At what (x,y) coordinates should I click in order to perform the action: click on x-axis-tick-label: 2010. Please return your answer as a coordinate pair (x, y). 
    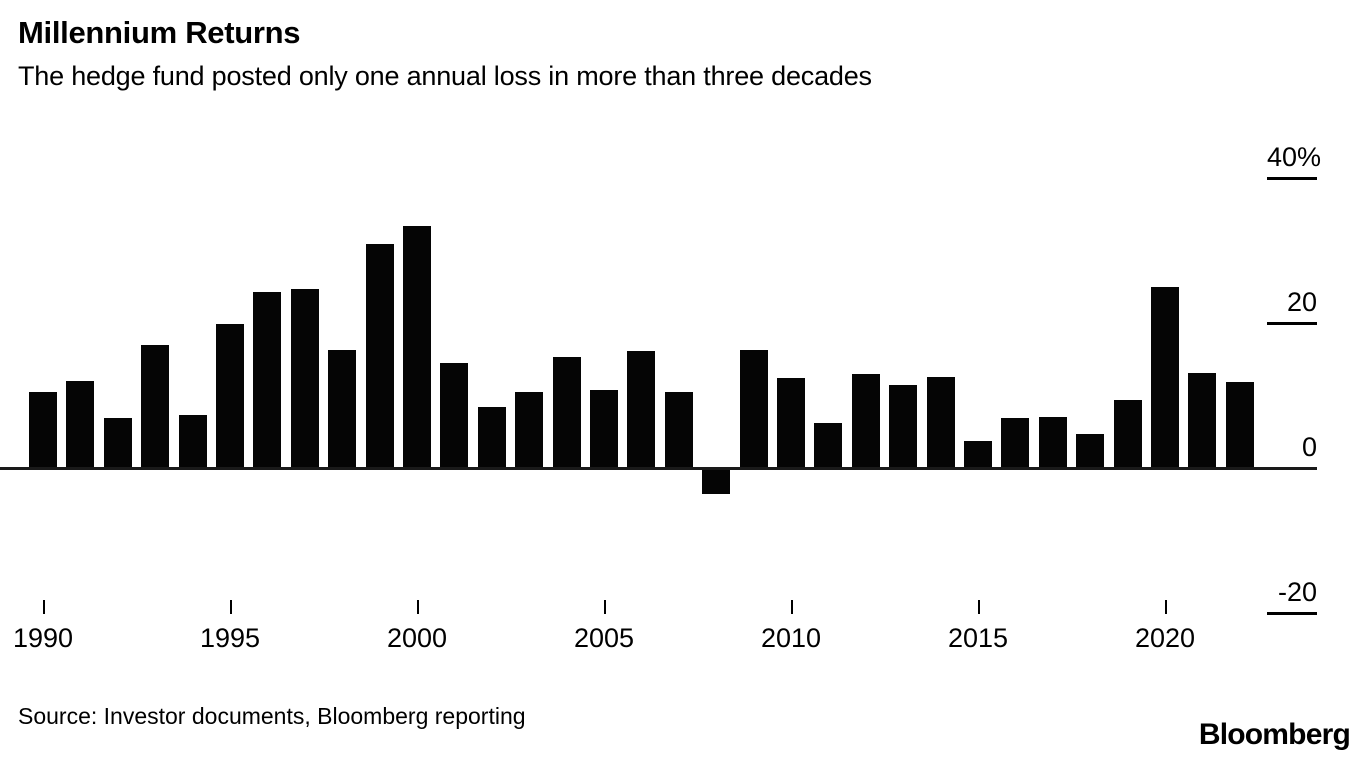
    Looking at the image, I should click on (791, 638).